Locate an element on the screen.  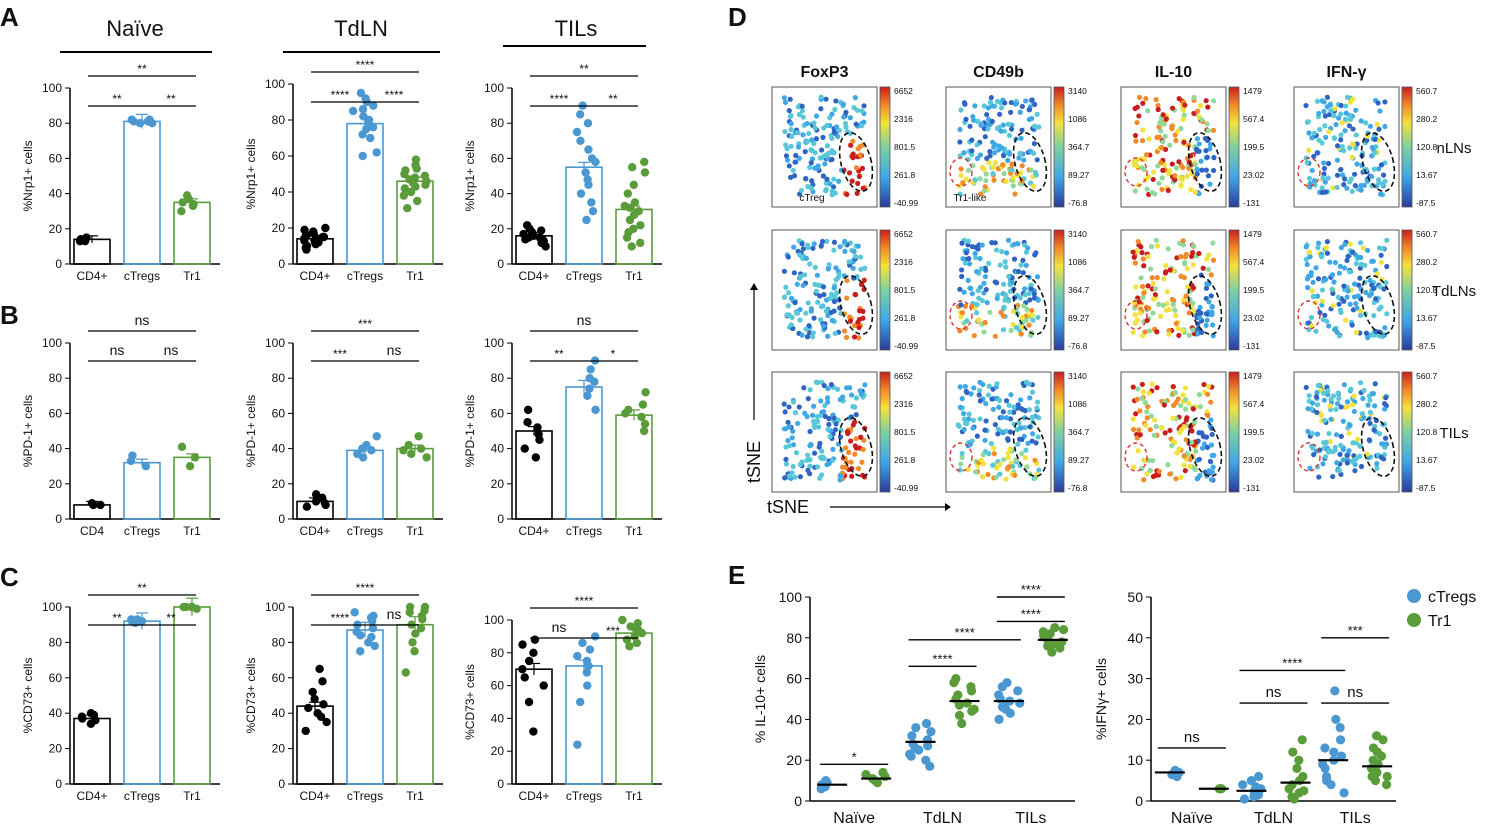
y-tick-label: 40 is located at coordinates (56, 449).